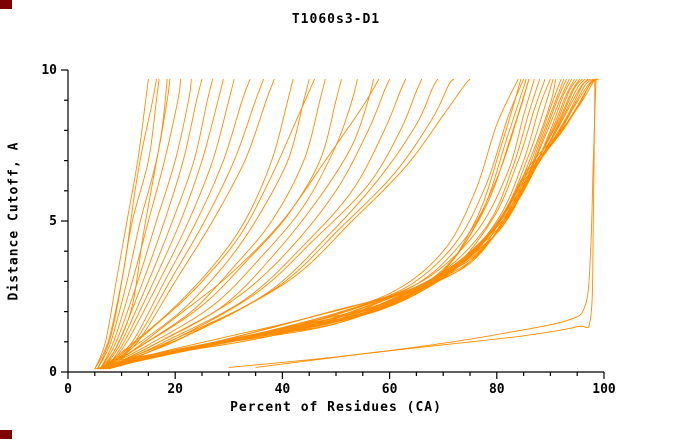 This screenshot has height=440, width=680. Describe the element at coordinates (390, 389) in the screenshot. I see `svg-text: 60` at that location.